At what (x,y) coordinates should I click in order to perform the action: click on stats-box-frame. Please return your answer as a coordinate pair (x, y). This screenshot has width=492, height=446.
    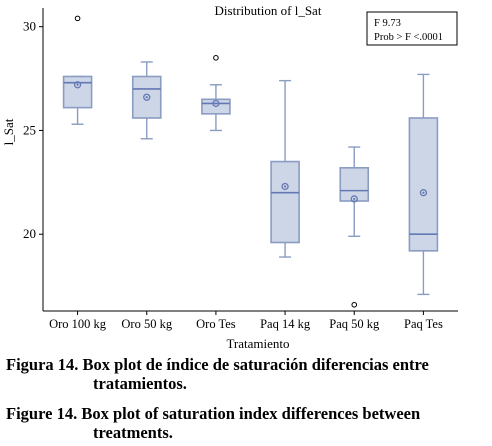
    Looking at the image, I should click on (412, 28).